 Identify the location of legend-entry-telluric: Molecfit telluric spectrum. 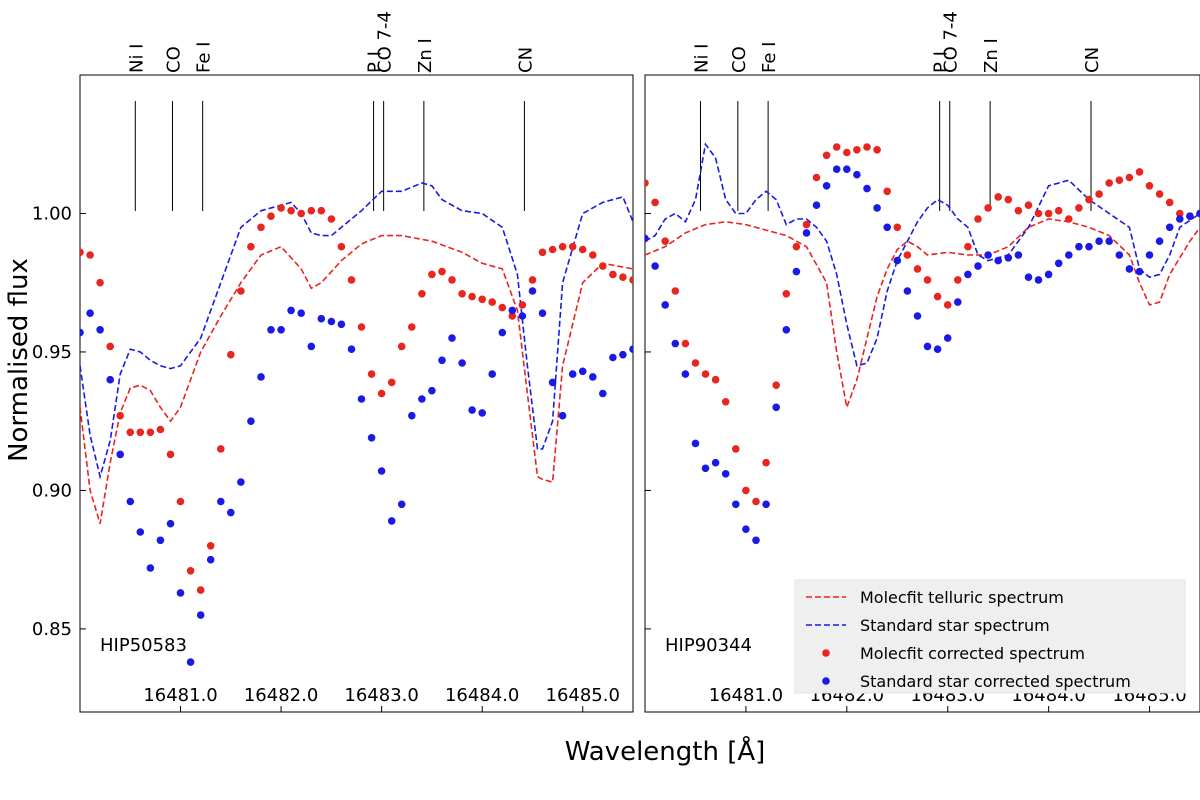
(935, 597).